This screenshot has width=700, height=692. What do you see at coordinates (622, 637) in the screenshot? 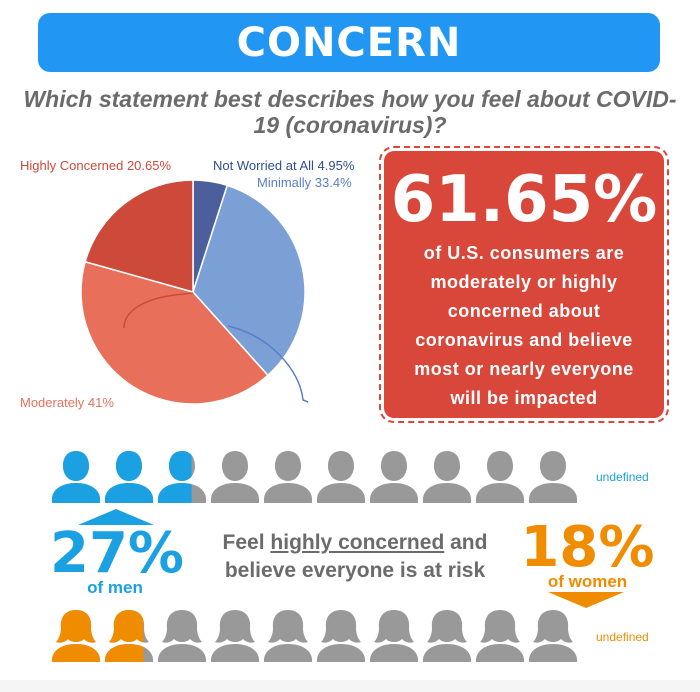
I see `women-row-label: undefined` at bounding box center [622, 637].